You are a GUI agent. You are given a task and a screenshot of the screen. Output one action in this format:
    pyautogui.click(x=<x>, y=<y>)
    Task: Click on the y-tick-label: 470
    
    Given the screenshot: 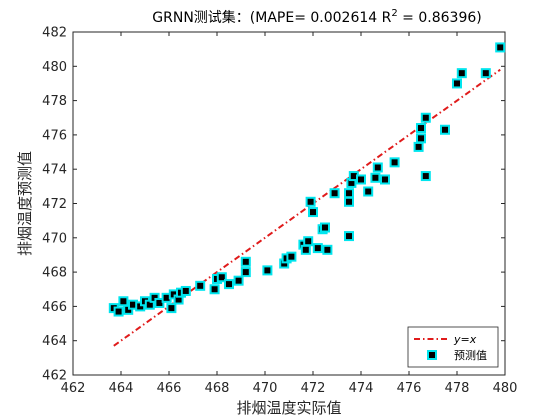 What is the action you would take?
    pyautogui.click(x=54, y=238)
    